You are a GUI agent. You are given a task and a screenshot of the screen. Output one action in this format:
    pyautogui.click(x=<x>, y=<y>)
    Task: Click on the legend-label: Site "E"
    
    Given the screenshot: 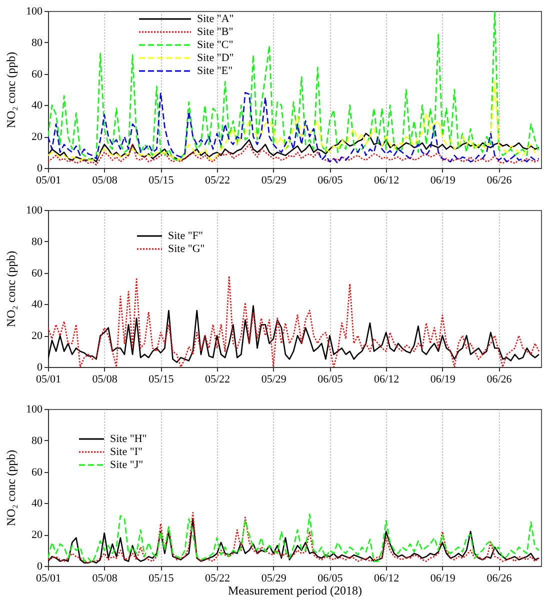 What is the action you would take?
    pyautogui.click(x=215, y=71)
    